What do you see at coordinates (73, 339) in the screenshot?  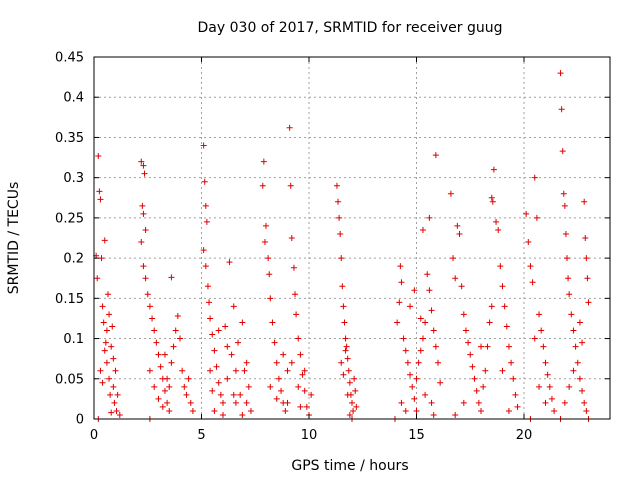 I see `y-tick-label: 0.1` at bounding box center [73, 339].